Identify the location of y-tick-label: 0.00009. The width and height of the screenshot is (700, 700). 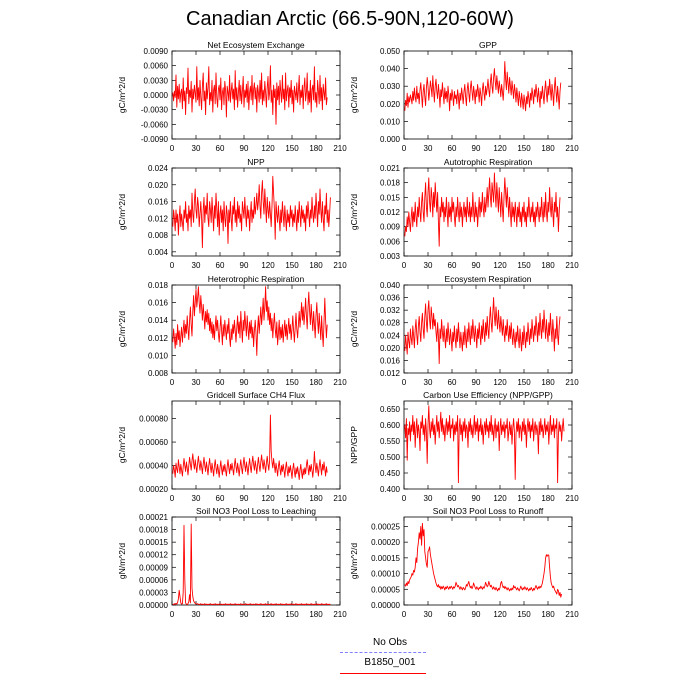
(153, 567).